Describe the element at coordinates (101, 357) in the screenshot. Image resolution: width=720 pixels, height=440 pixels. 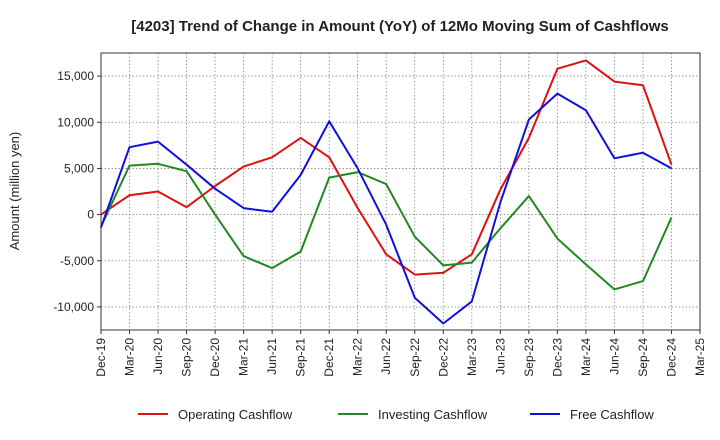
I see `x-tick-label: Dec-19` at that location.